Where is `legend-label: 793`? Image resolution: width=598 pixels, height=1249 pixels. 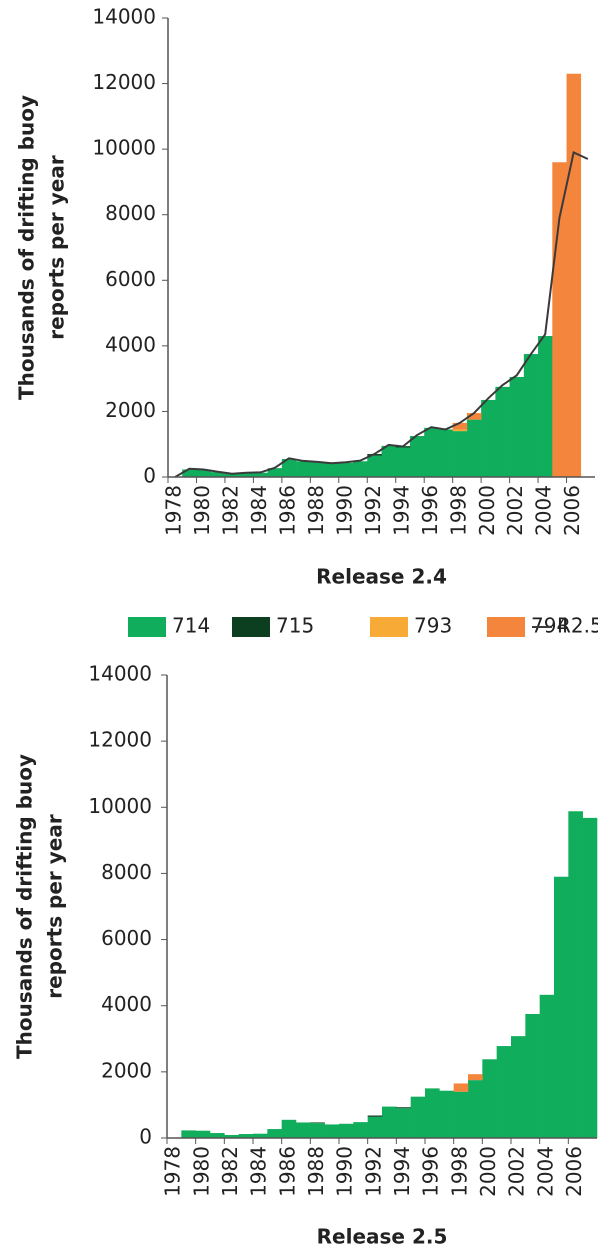 legend-label: 793 is located at coordinates (433, 626).